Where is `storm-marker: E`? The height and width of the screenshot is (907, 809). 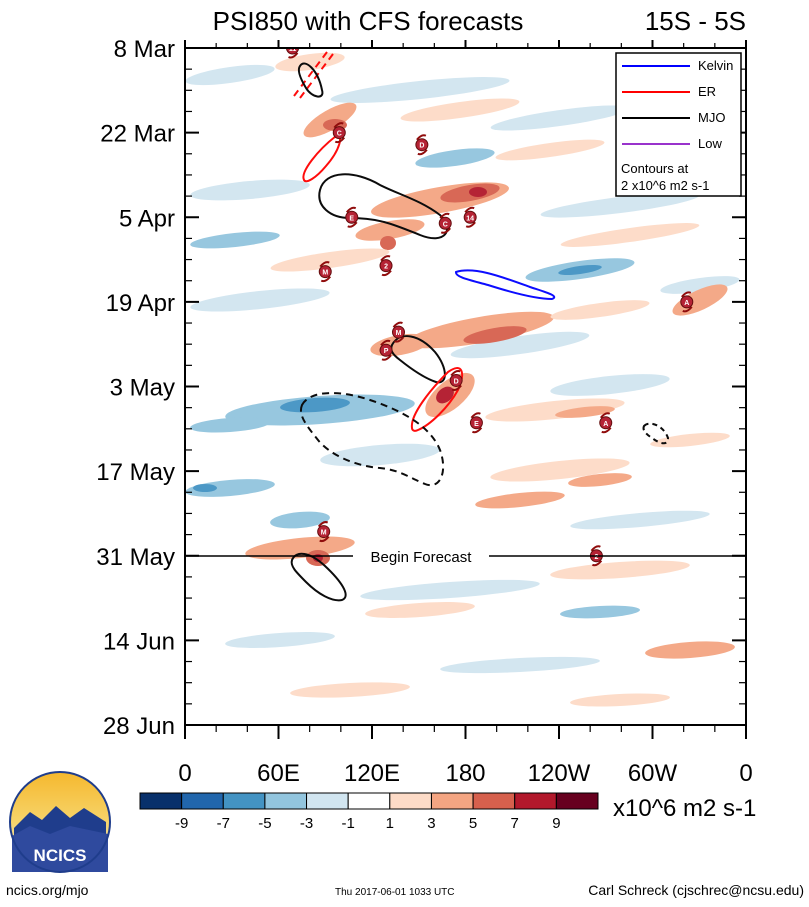
storm-marker: E is located at coordinates (352, 217).